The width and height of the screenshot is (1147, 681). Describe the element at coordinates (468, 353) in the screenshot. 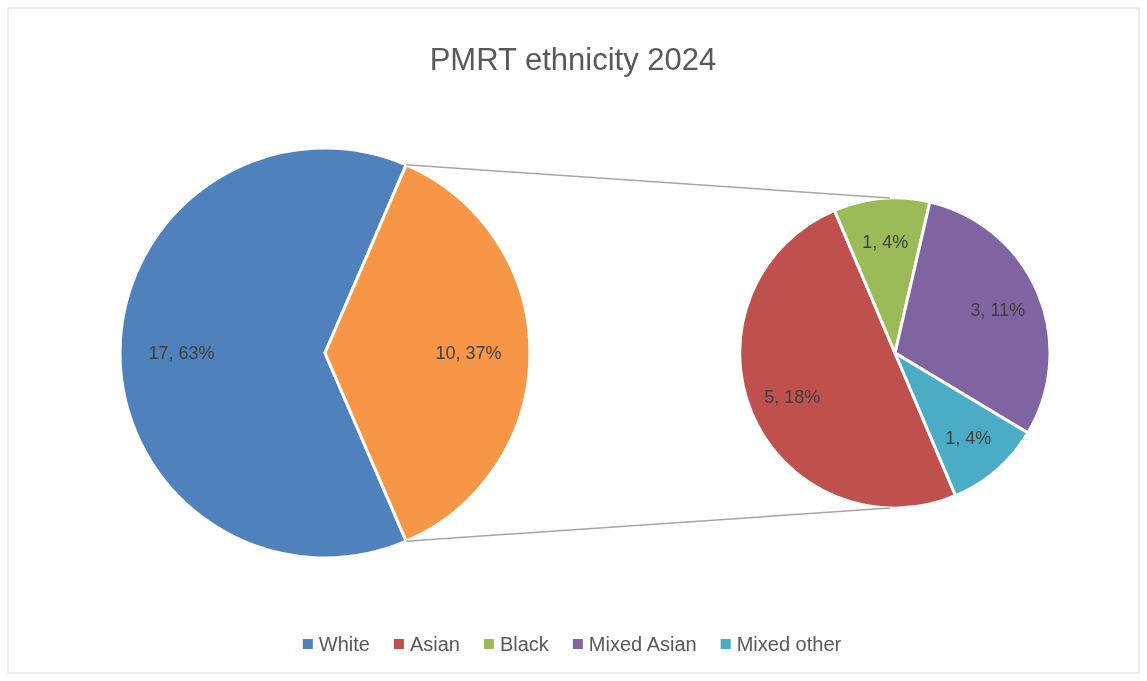

I see `data-label: 10, 37%` at that location.